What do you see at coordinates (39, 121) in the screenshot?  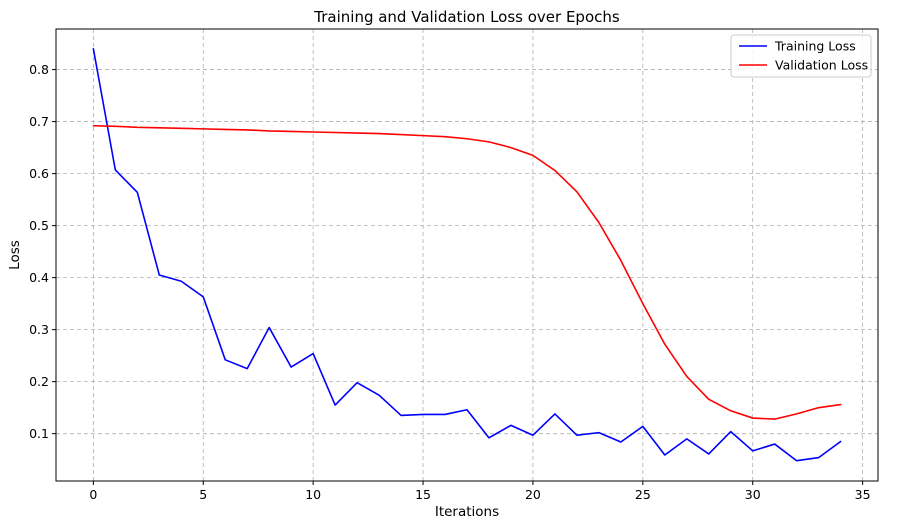 I see `y-tick-label: 0.7` at bounding box center [39, 121].